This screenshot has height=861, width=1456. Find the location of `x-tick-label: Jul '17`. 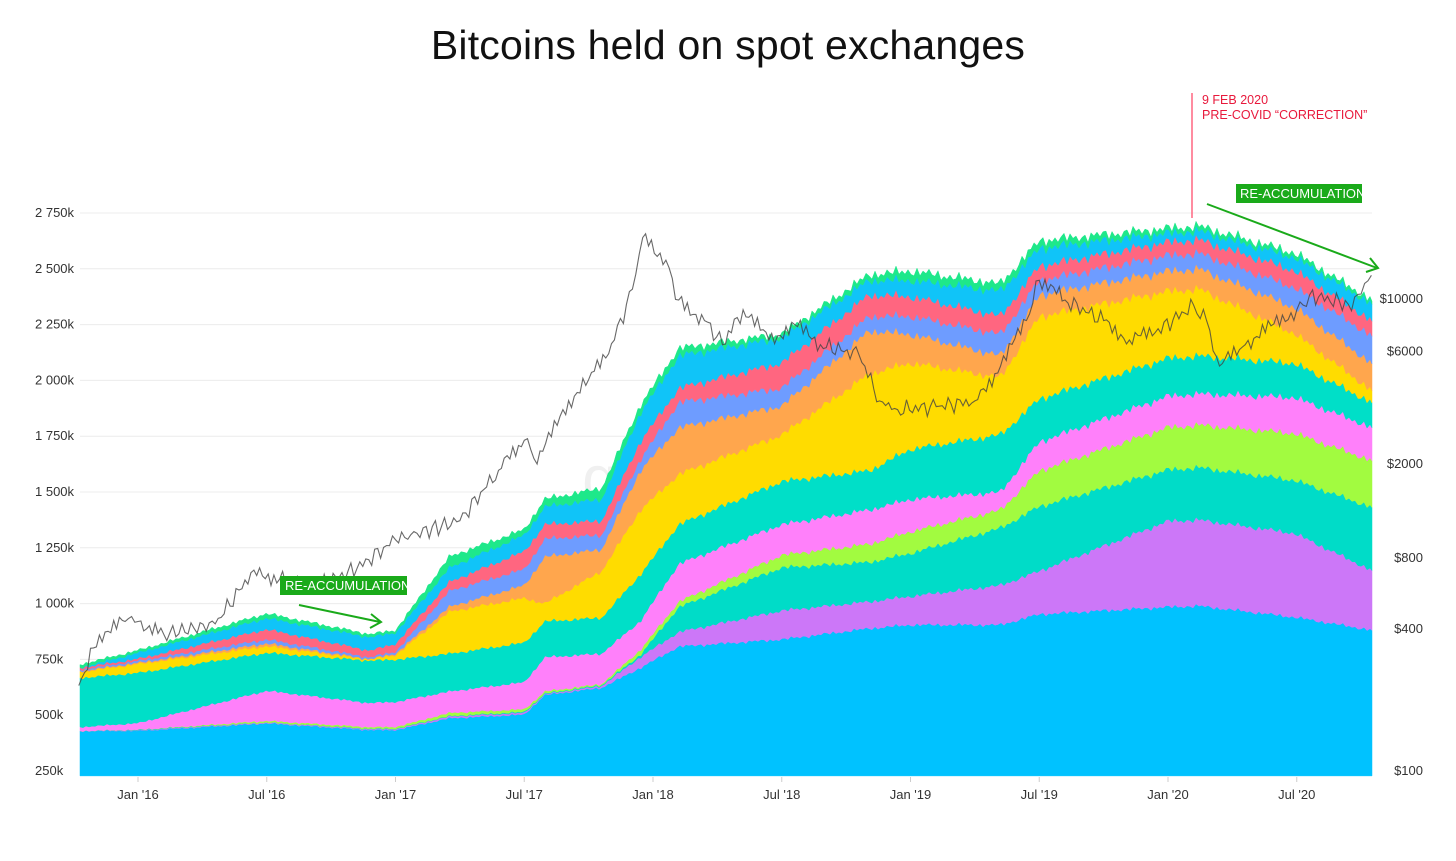

x-tick-label: Jul '17 is located at coordinates (524, 794).